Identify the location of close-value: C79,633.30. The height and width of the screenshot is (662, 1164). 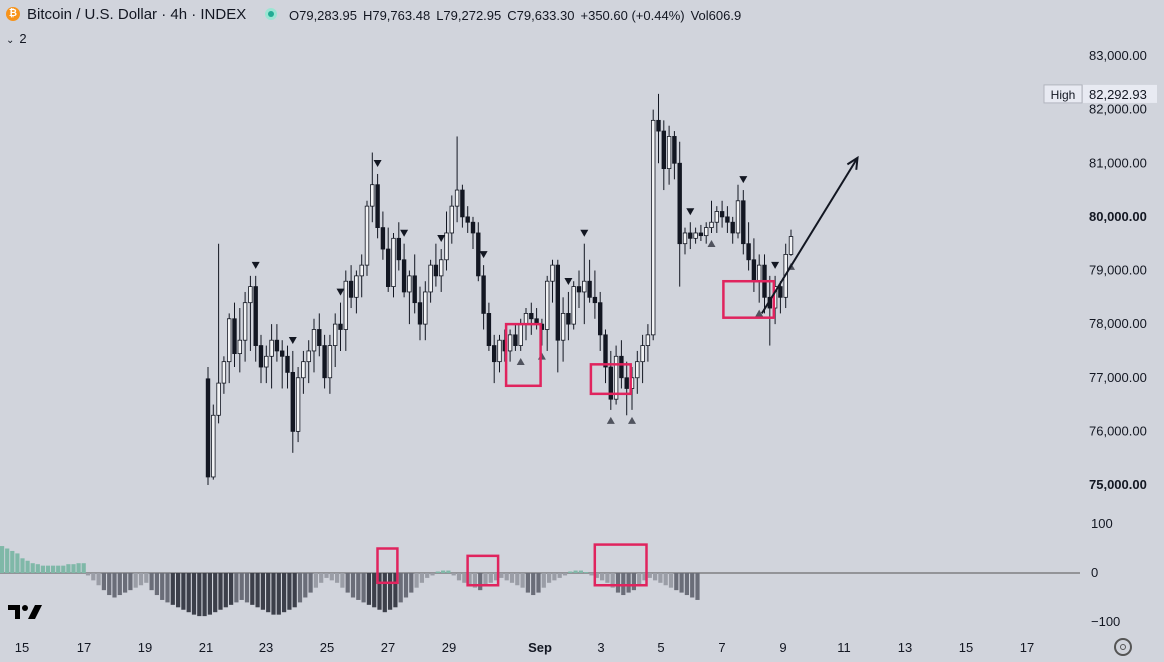
(541, 15).